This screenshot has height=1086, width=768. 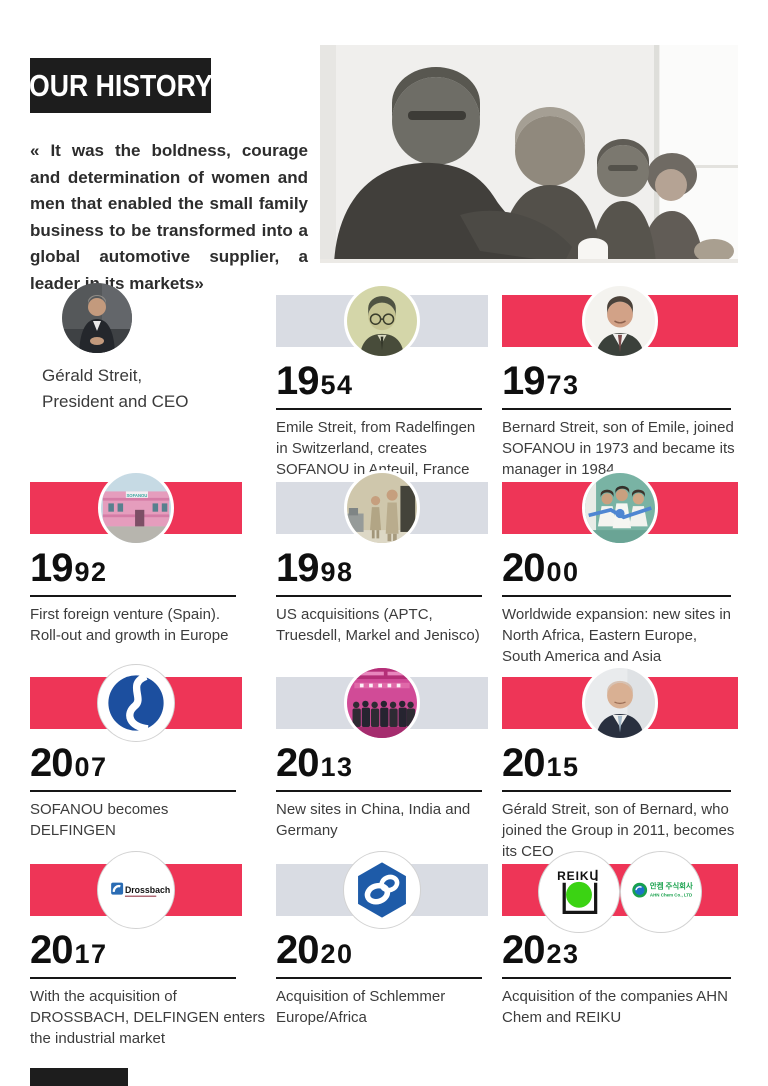 What do you see at coordinates (382, 321) in the screenshot?
I see `emile-streit-photo` at bounding box center [382, 321].